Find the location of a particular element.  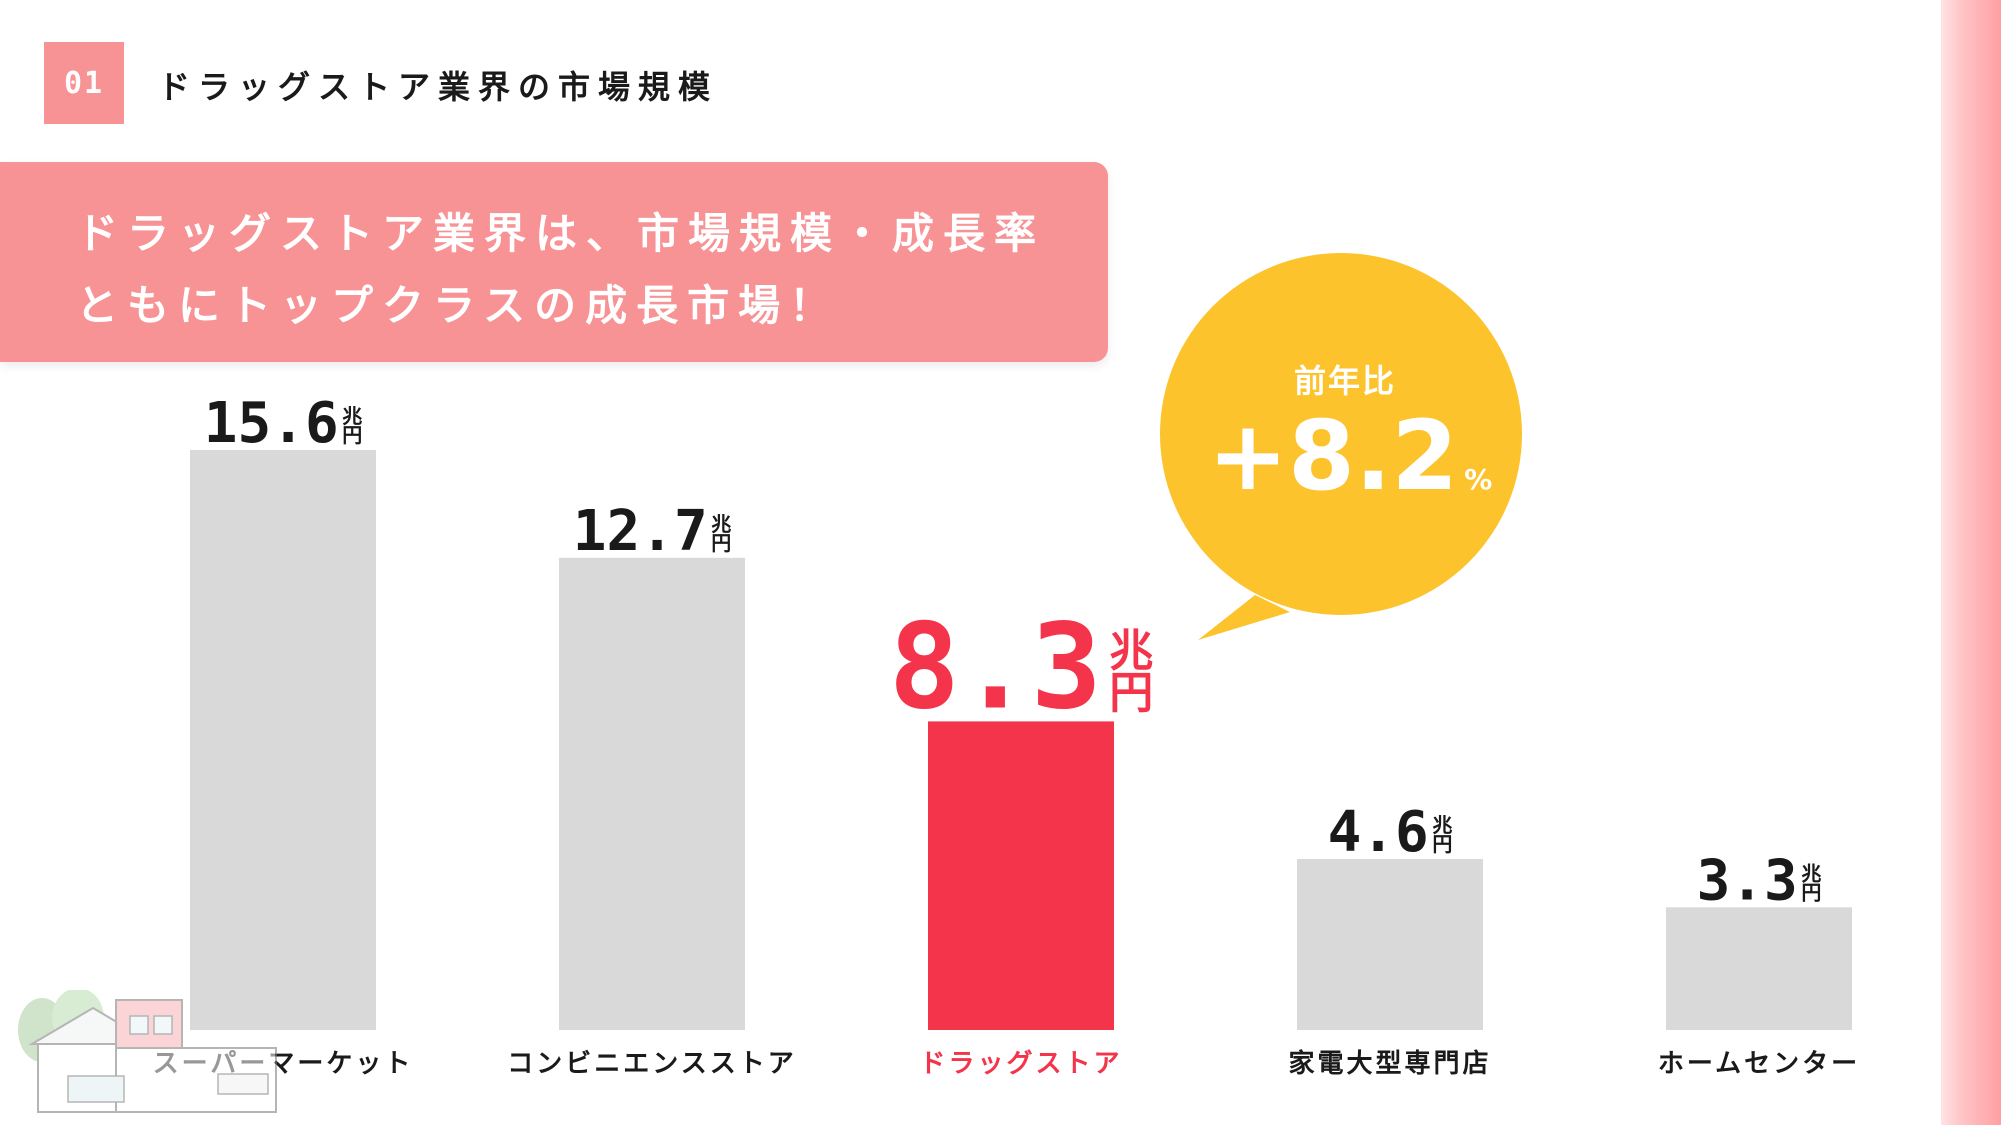

bar-value-label-0: 15.6 is located at coordinates (271, 423).